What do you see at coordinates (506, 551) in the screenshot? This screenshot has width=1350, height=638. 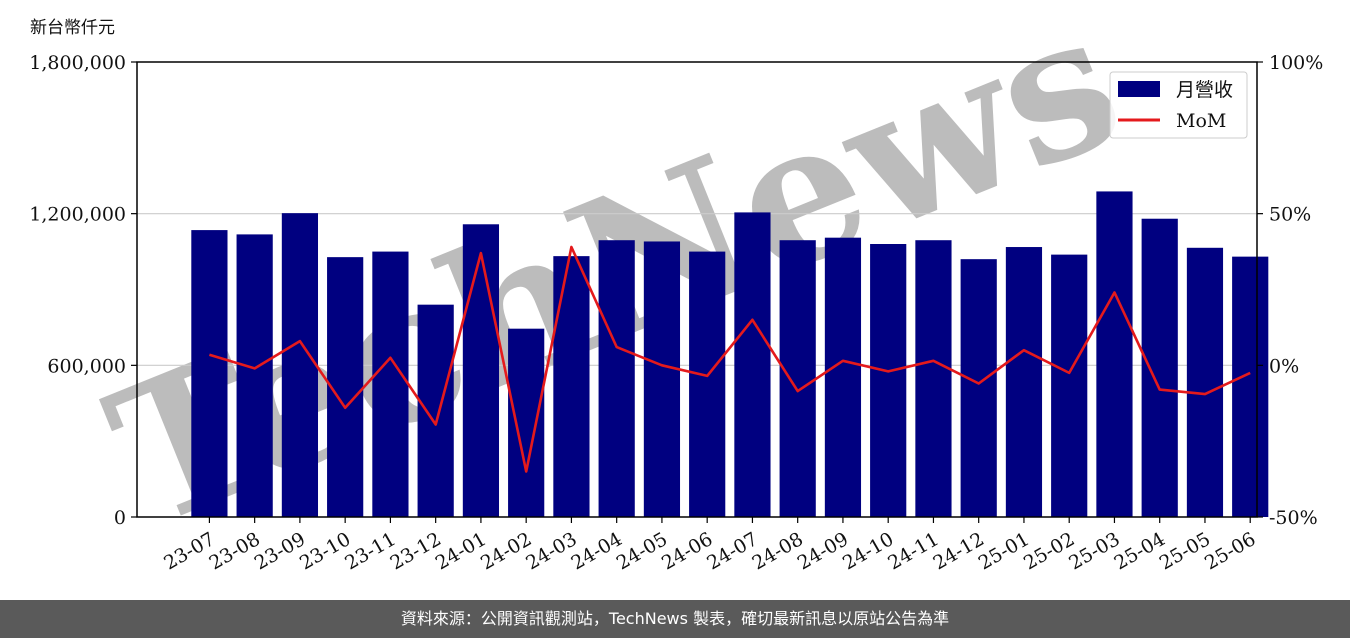 I see `x-tick-label: 24-02` at bounding box center [506, 551].